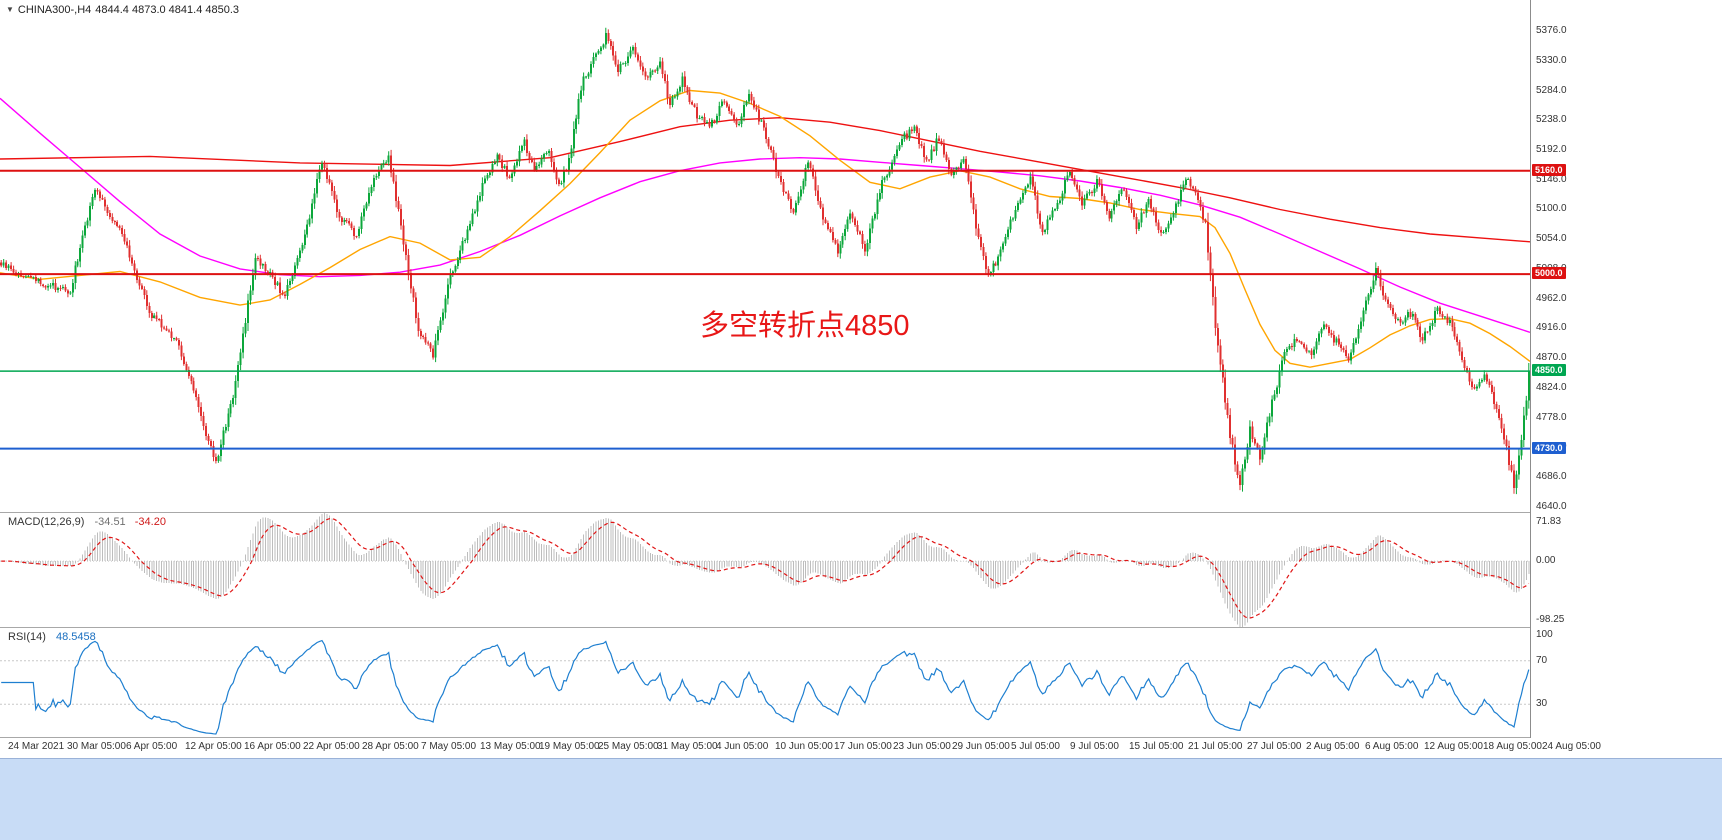 The height and width of the screenshot is (840, 1722). I want to click on horizontal-scrollbar-area, so click(861, 799).